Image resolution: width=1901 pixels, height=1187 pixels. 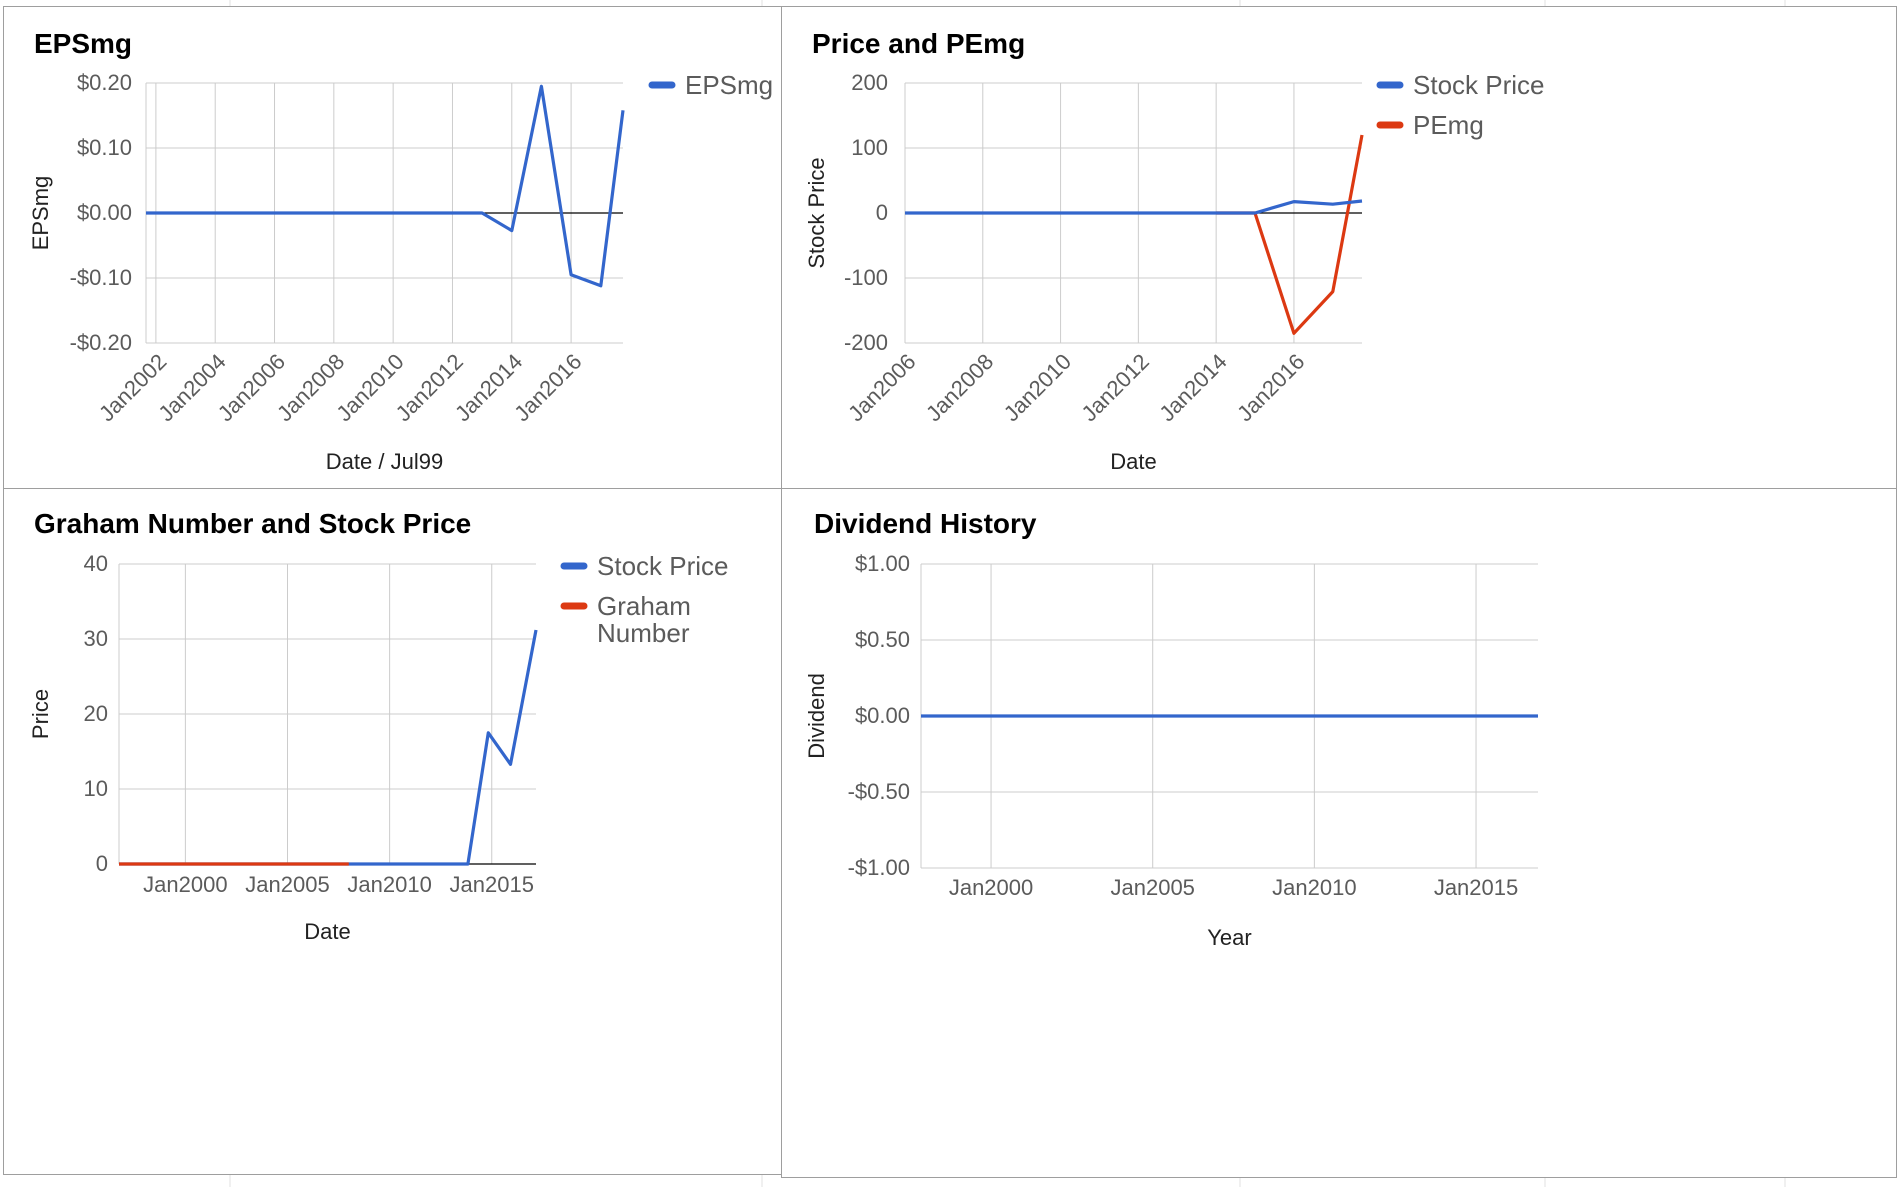 I want to click on legend-label: PEmg, so click(x=1448, y=125).